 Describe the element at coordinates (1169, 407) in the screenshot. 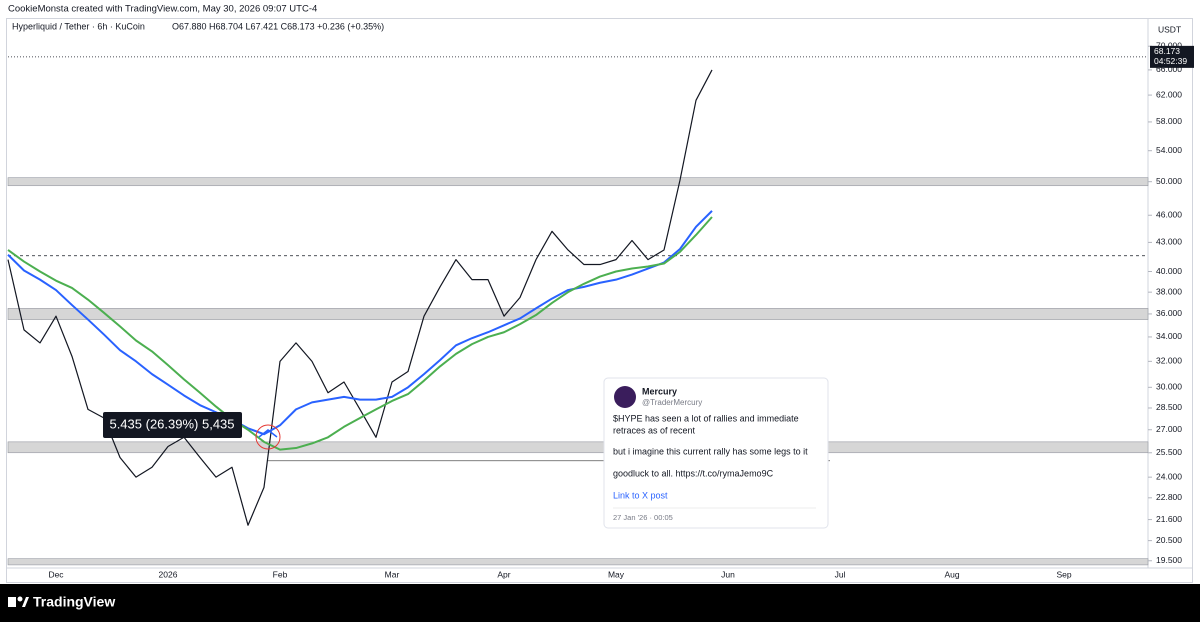

I see `y-tick-label: 28.500` at that location.